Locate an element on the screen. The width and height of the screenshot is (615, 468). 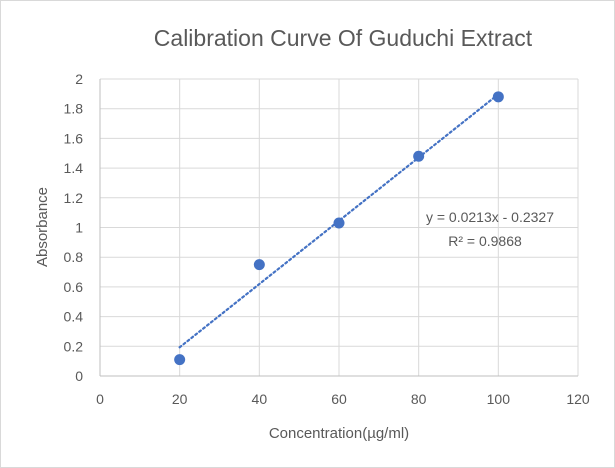
y-tick-label: 0.8 is located at coordinates (74, 257).